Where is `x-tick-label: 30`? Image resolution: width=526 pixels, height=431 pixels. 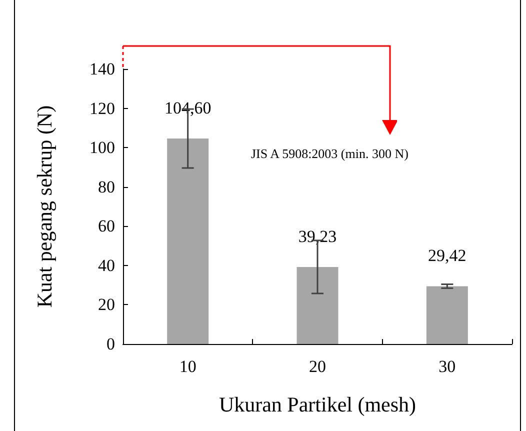 x-tick-label: 30 is located at coordinates (447, 366).